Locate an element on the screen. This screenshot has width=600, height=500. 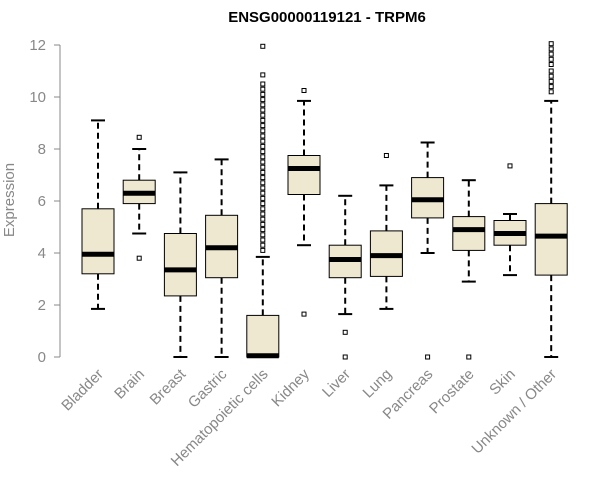
y-axis: 0 2 4 6 8 10 12 is located at coordinates (45, 201).